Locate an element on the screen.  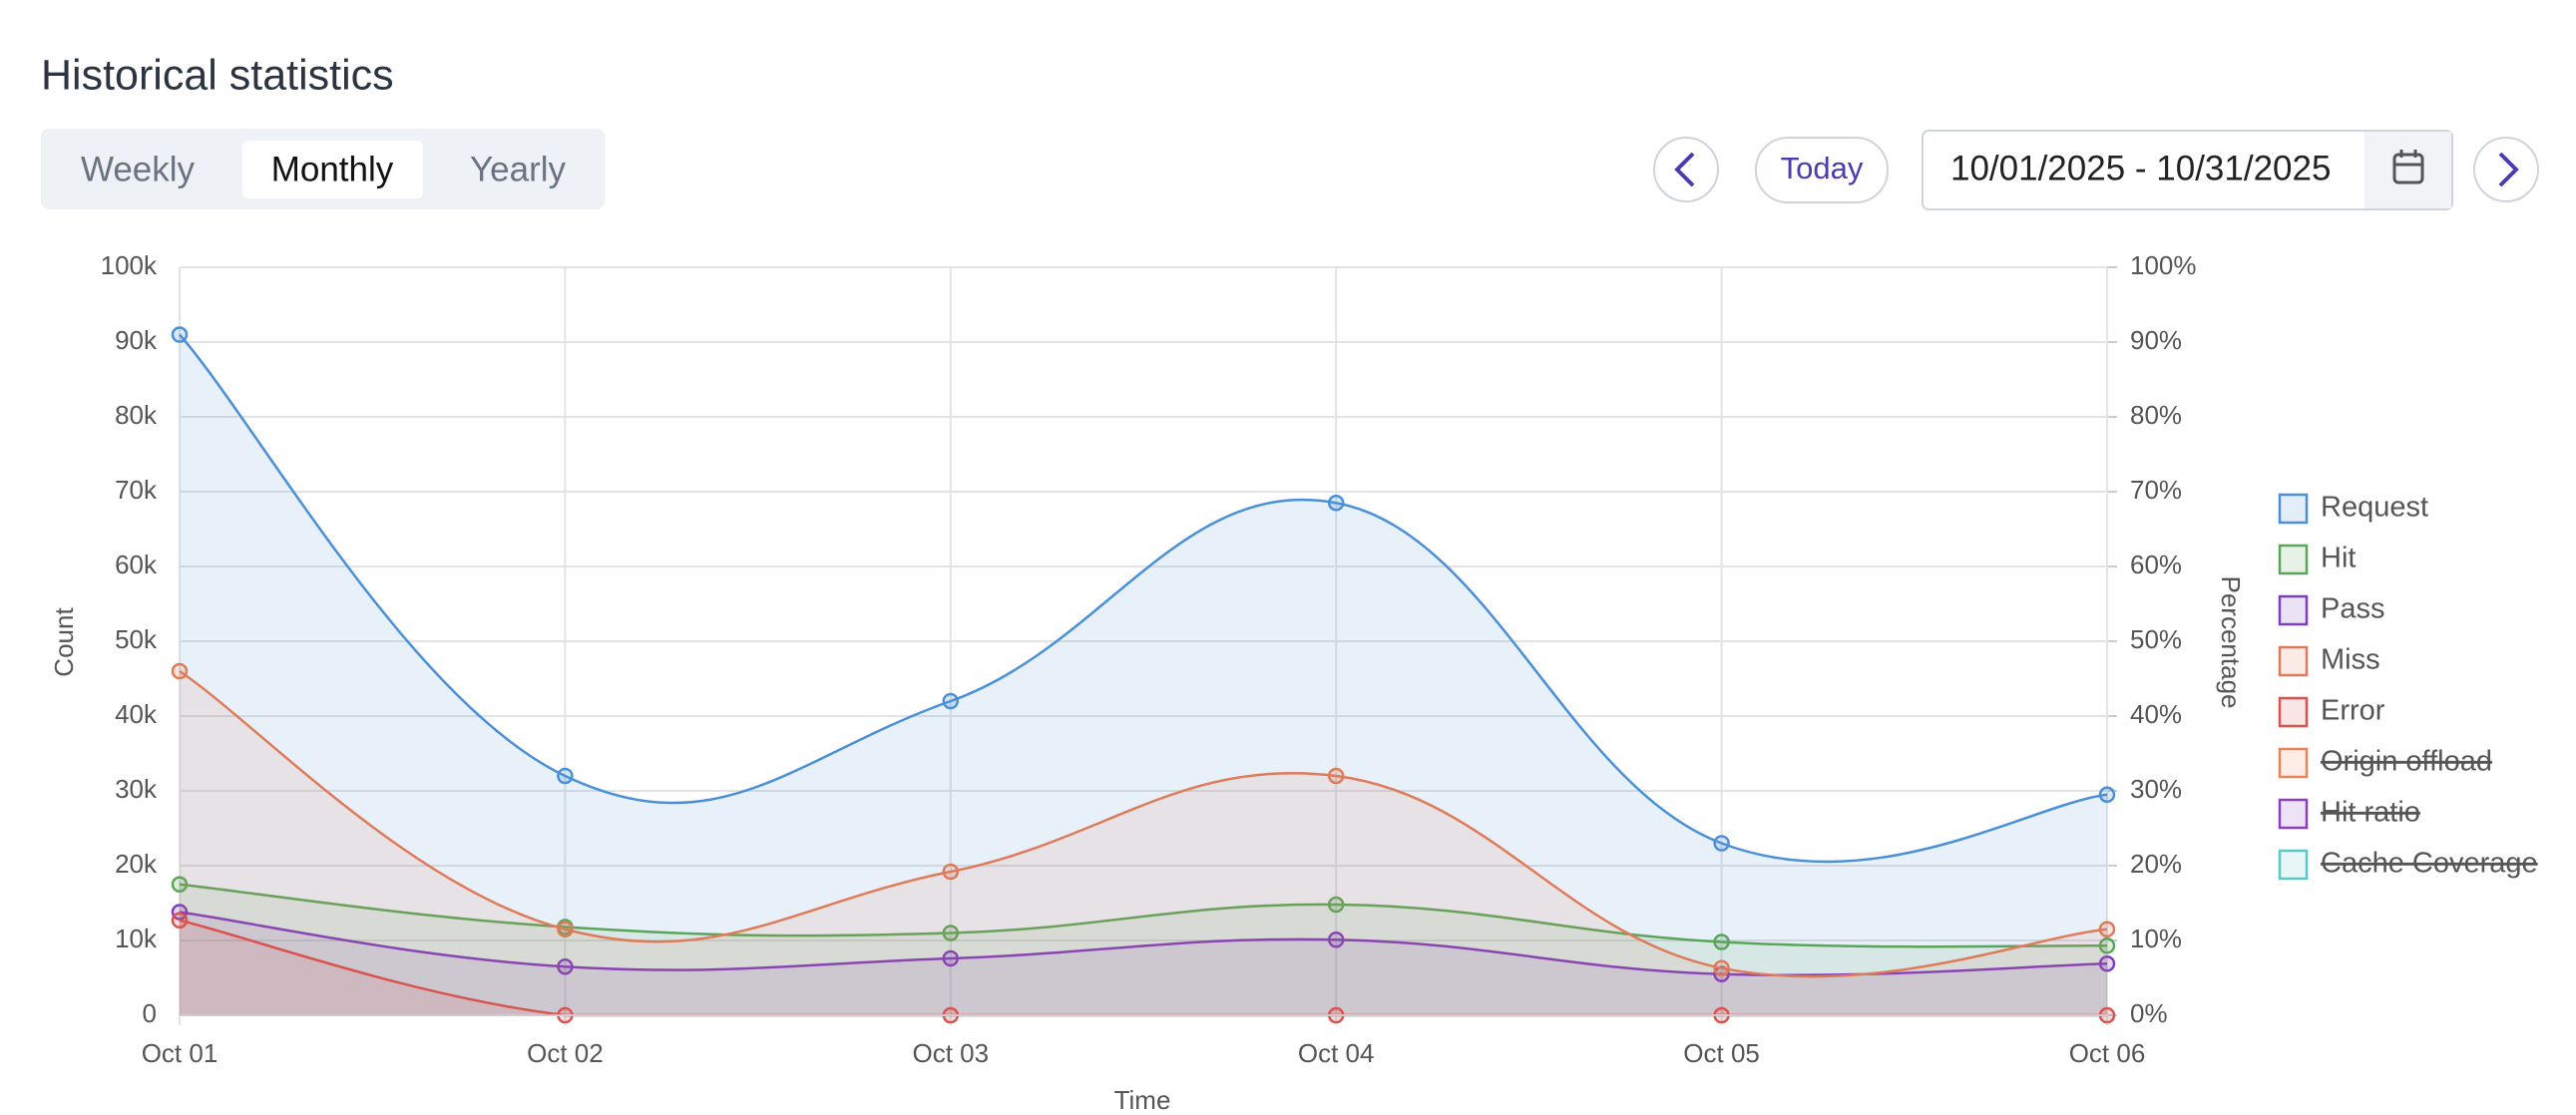
tab: Yearly is located at coordinates (518, 169).